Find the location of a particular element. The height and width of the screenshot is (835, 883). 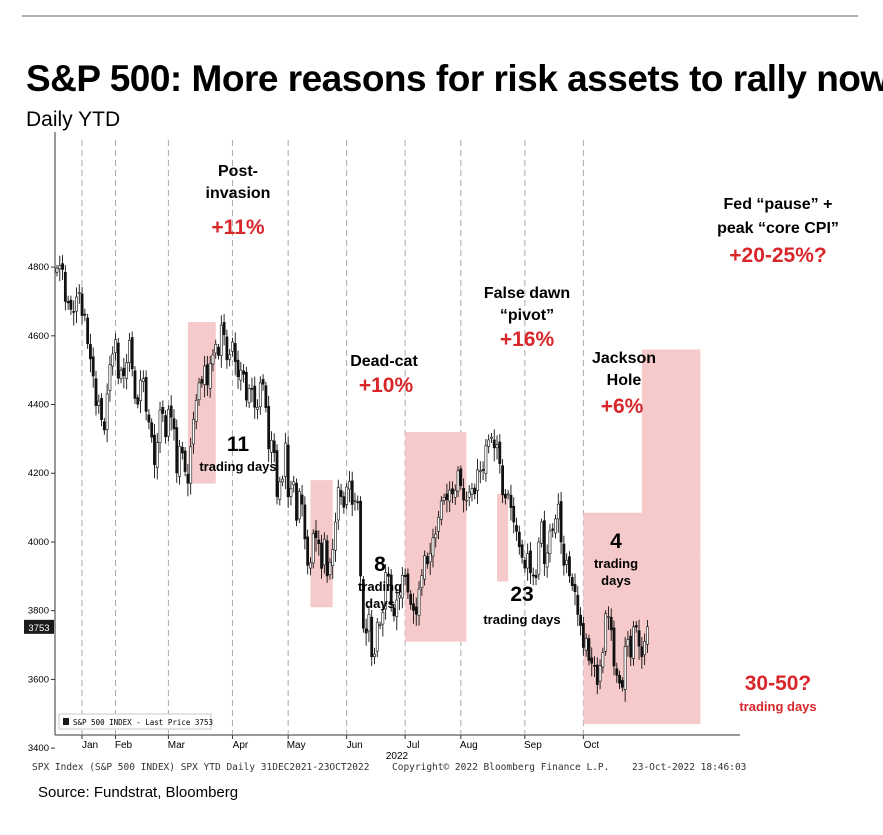

rally-days-label: days is located at coordinates (616, 580).